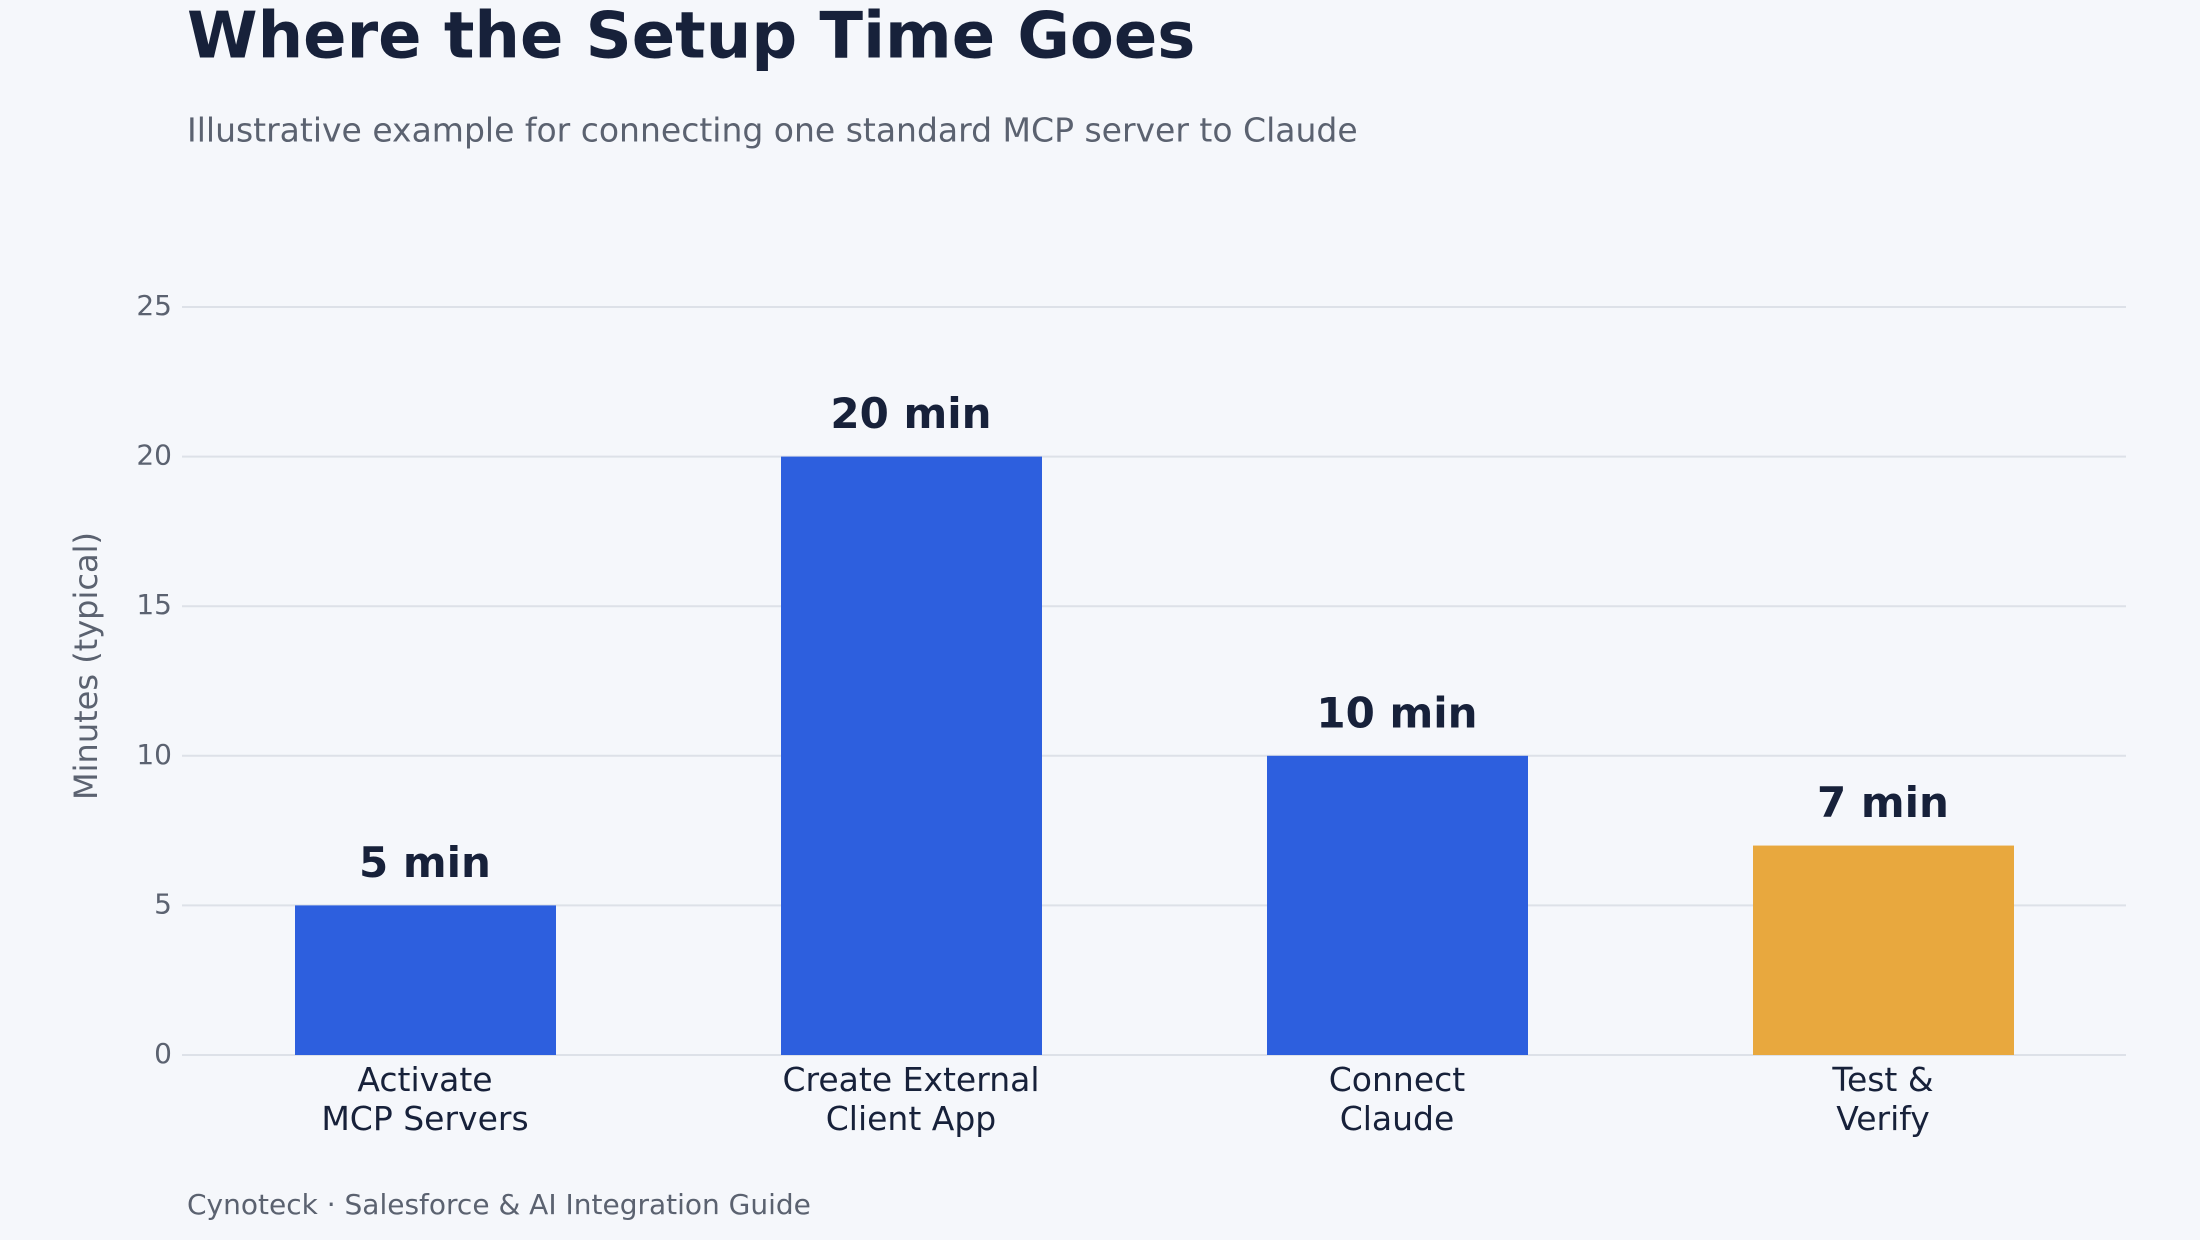  I want to click on value-label: 10 min, so click(1396, 712).